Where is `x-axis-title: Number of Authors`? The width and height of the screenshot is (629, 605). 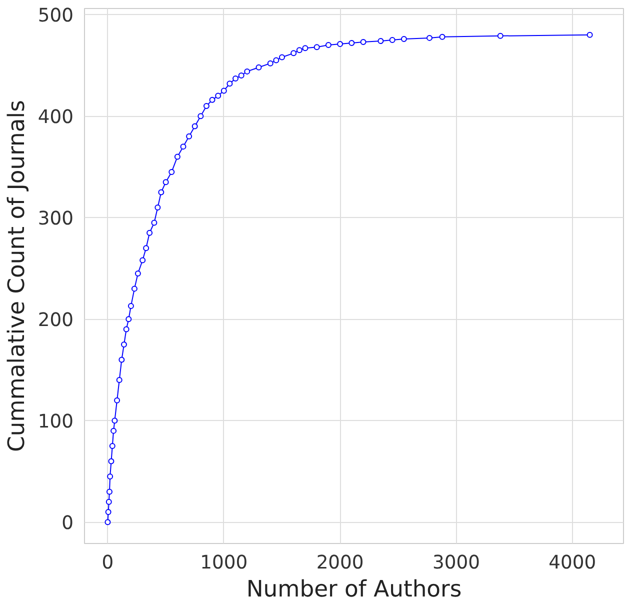 x-axis-title: Number of Authors is located at coordinates (354, 589).